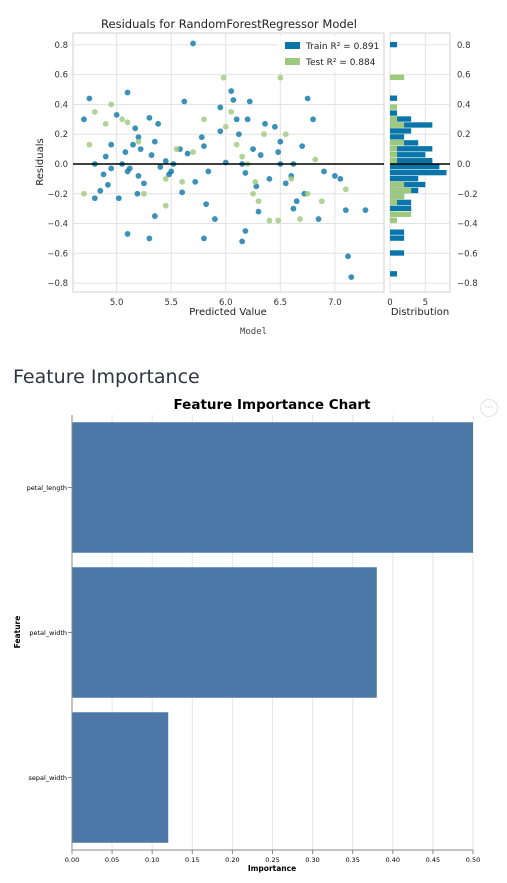 Image resolution: width=507 pixels, height=883 pixels. I want to click on feature-importance-y-label: Feature, so click(17, 632).